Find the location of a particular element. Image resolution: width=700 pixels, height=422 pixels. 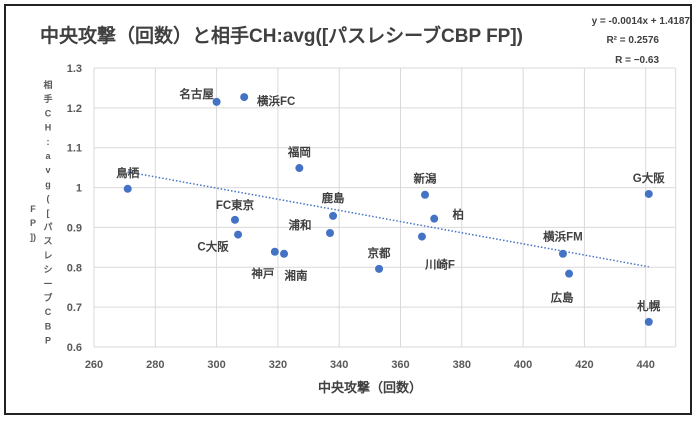

x-tick-label: 340 is located at coordinates (339, 365).